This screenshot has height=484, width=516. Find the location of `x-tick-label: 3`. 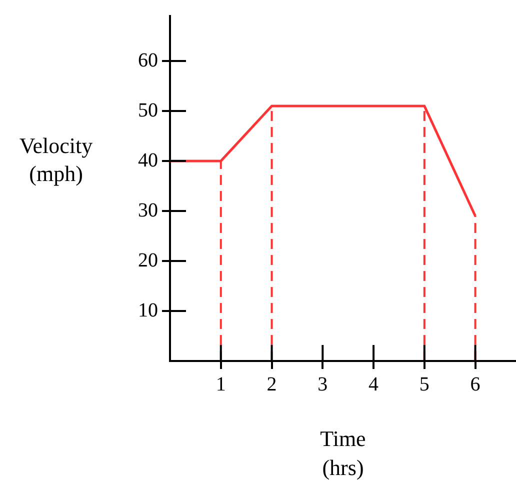

x-tick-label: 3 is located at coordinates (323, 384).